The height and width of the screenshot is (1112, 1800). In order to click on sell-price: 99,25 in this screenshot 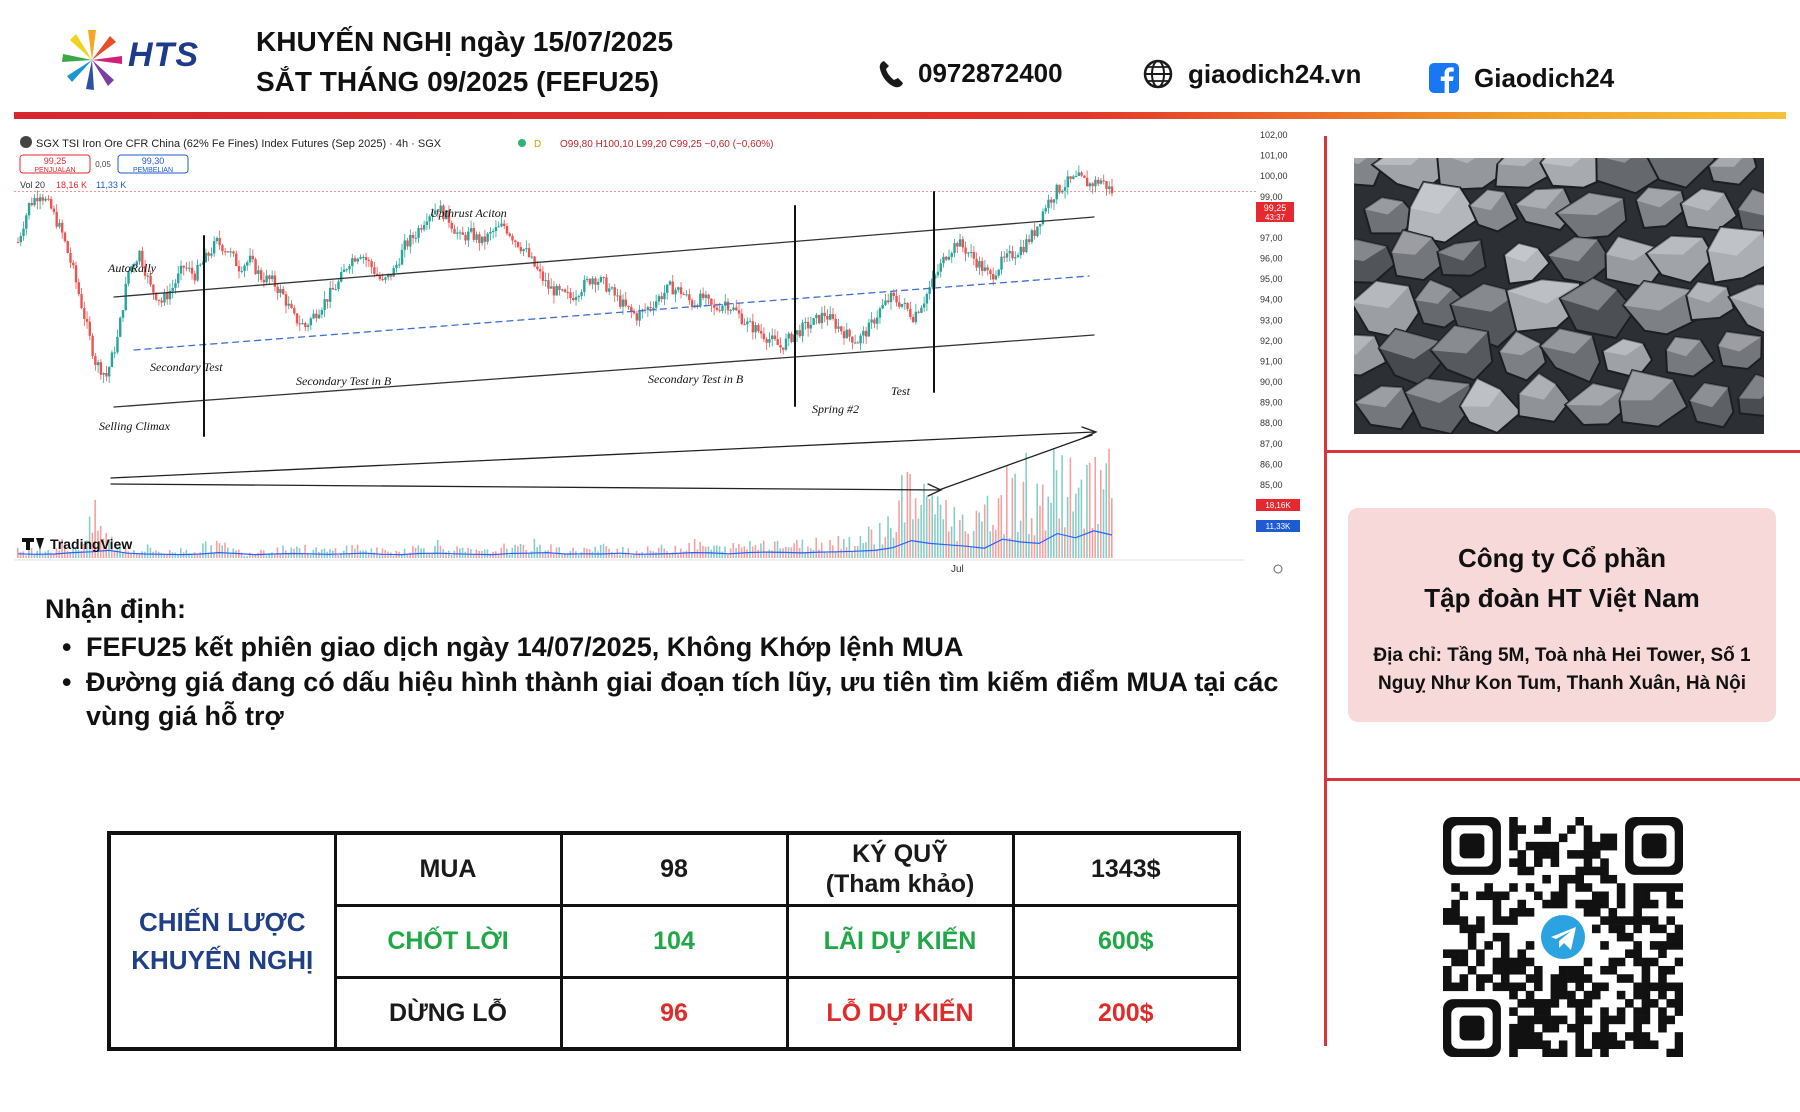, I will do `click(55, 161)`.